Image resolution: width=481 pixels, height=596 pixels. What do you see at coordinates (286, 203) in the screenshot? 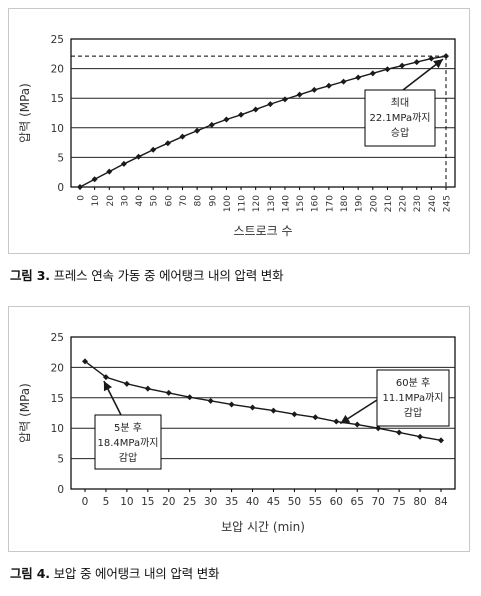
I see `chart1-x-tick-label: 140` at bounding box center [286, 203].